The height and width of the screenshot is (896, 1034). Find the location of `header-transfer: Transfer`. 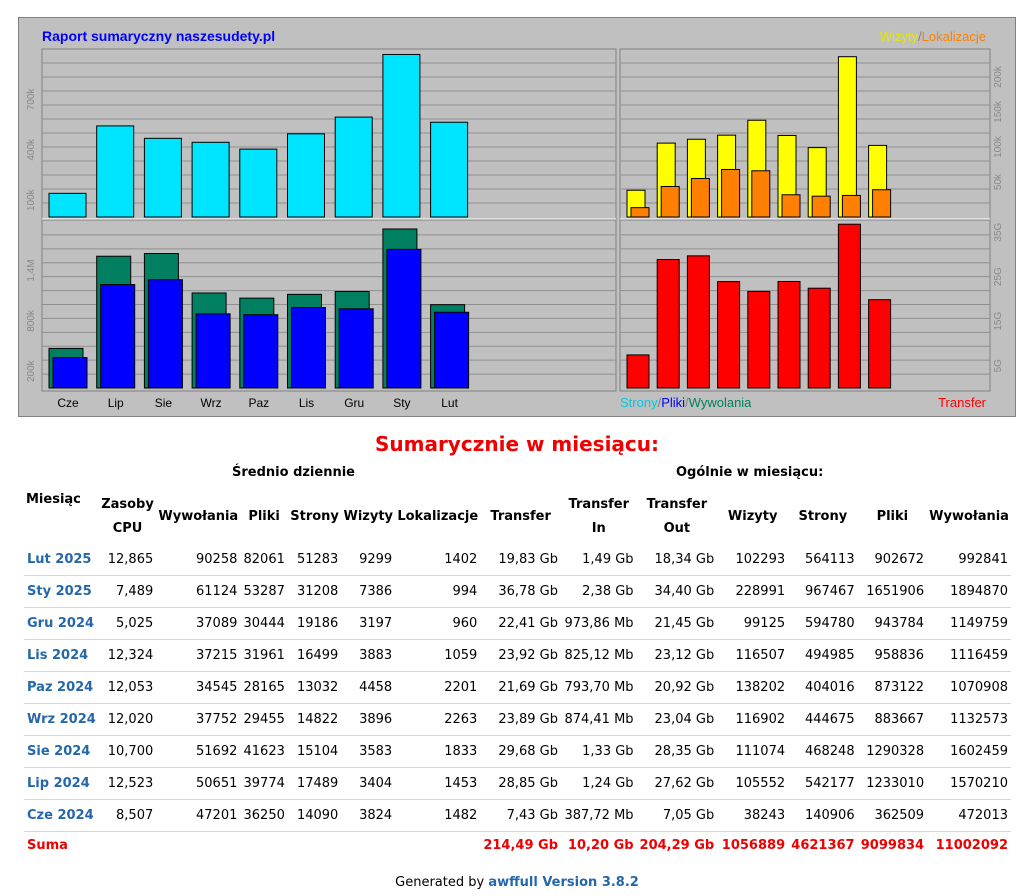

header-transfer: Transfer is located at coordinates (520, 516).